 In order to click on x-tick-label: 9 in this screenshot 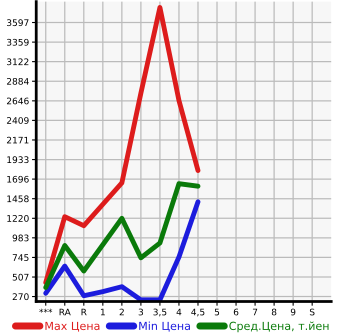, I will do `click(293, 312)`.